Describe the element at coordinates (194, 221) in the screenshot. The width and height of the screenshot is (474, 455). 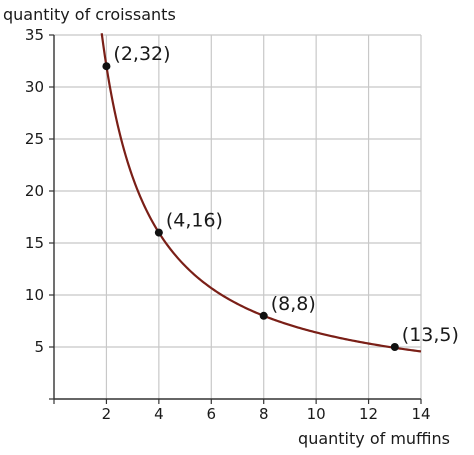
I see `point-label-2: (4,16)` at that location.